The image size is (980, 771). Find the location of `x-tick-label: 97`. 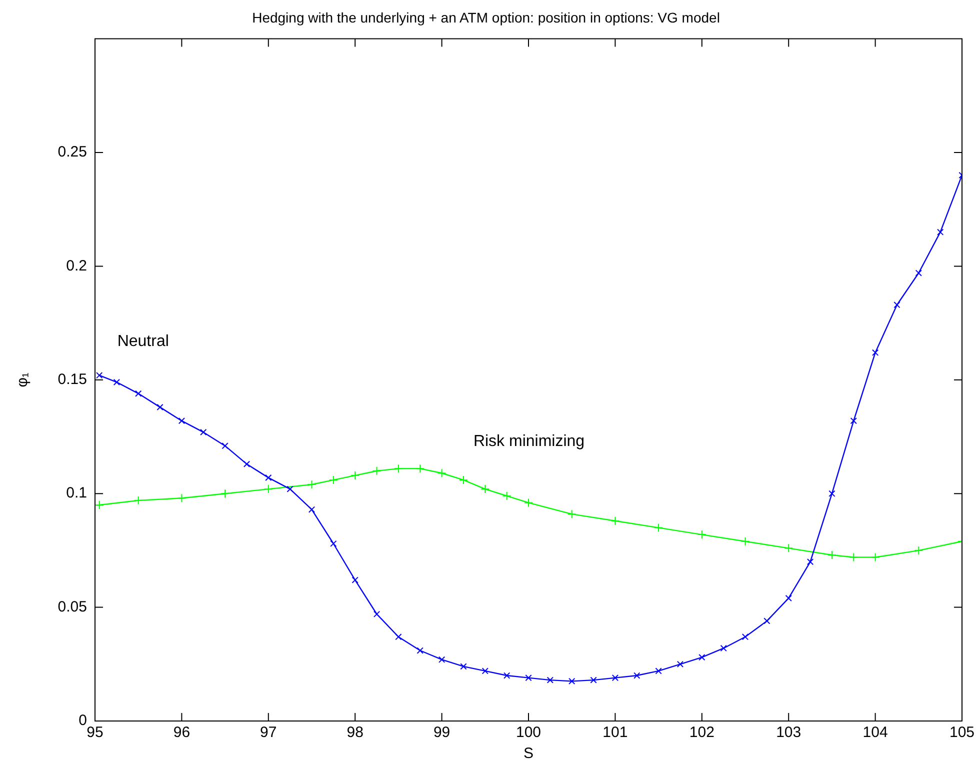

x-tick-label: 97 is located at coordinates (268, 733).